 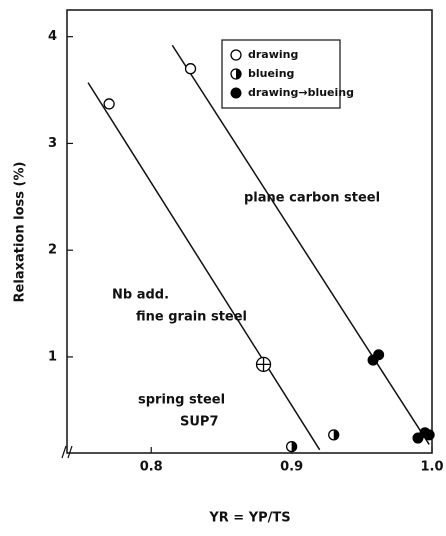 What do you see at coordinates (273, 54) in the screenshot?
I see `legend-label: drawing` at bounding box center [273, 54].